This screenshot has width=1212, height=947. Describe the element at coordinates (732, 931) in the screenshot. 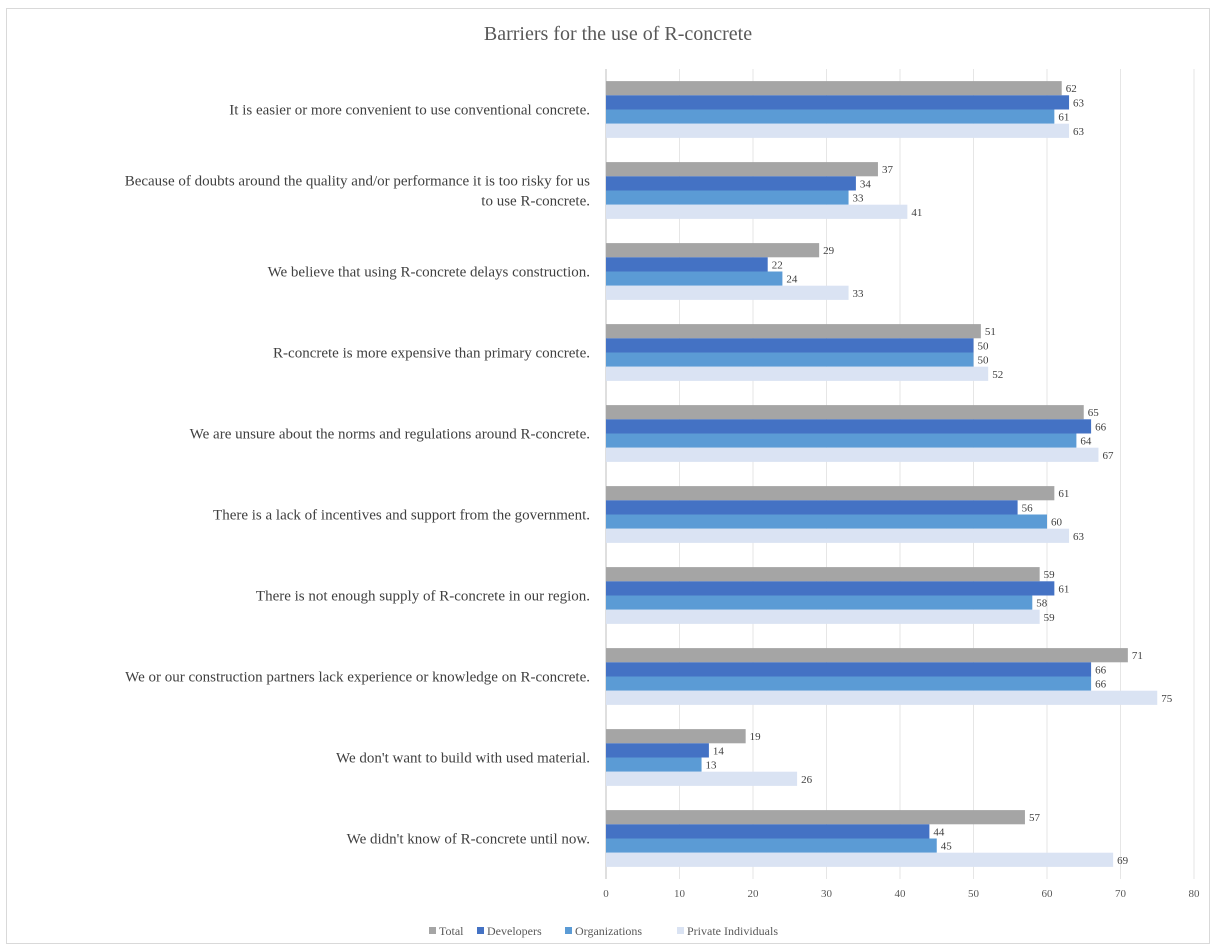

I see `legend-entry: Private Individuals` at that location.